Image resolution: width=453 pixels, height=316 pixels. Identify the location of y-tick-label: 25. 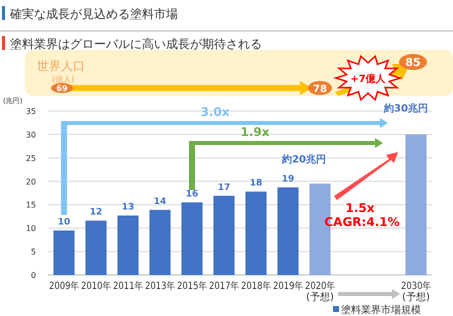
(31, 158).